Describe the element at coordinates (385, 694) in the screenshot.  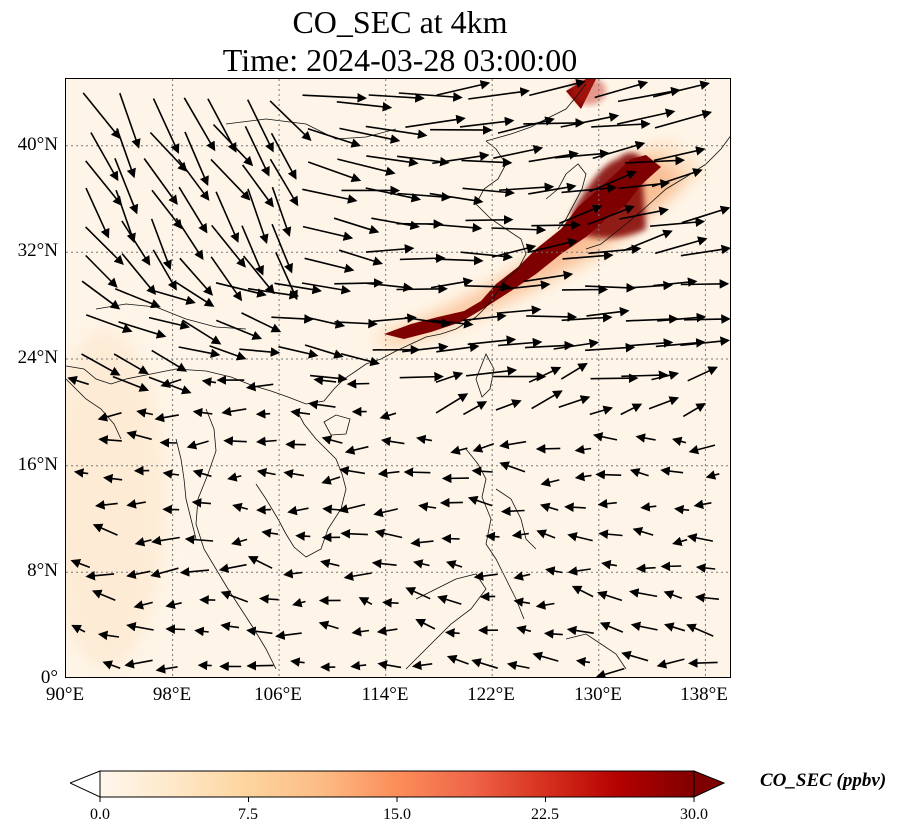
I see `lon-tick-label: 114°E` at that location.